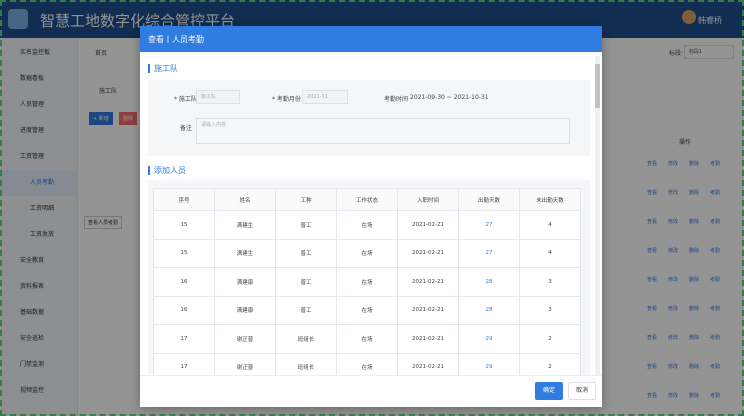  What do you see at coordinates (428, 199) in the screenshot?
I see `column-header: 入职时间` at bounding box center [428, 199].